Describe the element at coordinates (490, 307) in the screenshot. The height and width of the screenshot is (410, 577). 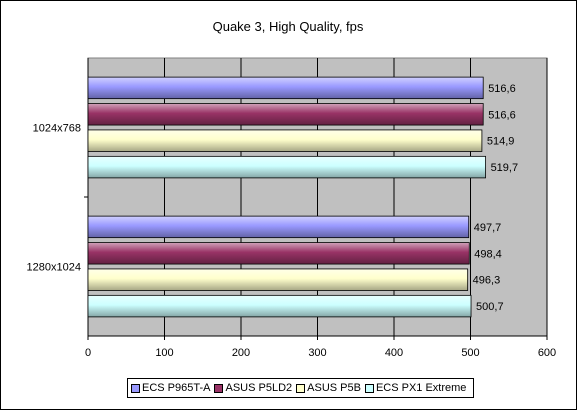
I see `data-label: 500,7` at that location.